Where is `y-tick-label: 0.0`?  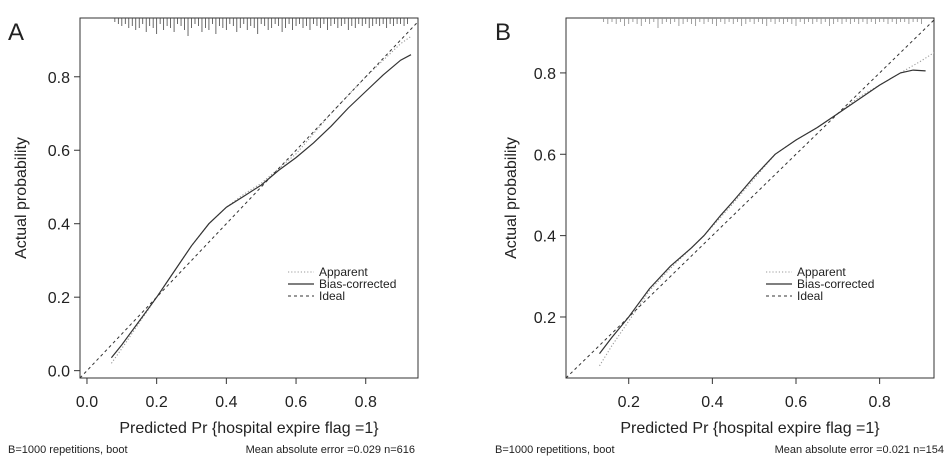
y-tick-label: 0.0 is located at coordinates (59, 372).